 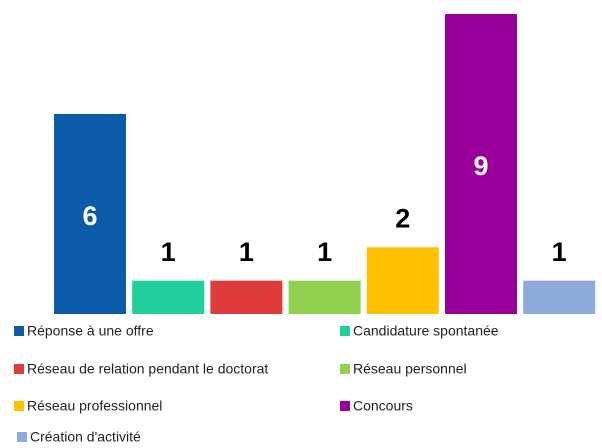 I want to click on legend-label: Candidature spontanée, so click(x=426, y=331).